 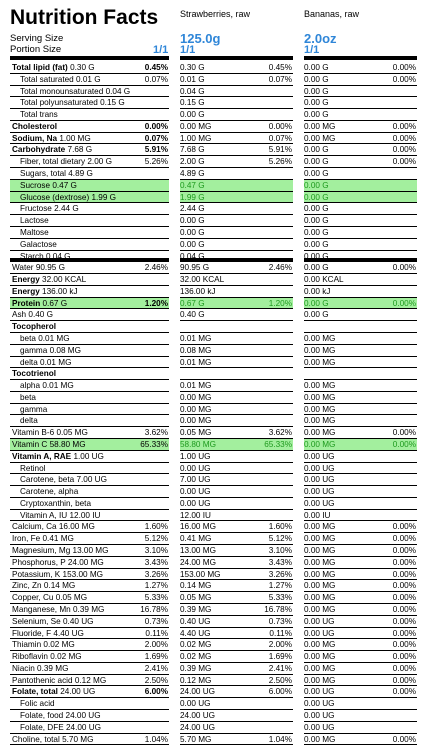 What do you see at coordinates (40, 315) in the screenshot?
I see `nutrient-amount: 0.40 G` at bounding box center [40, 315].